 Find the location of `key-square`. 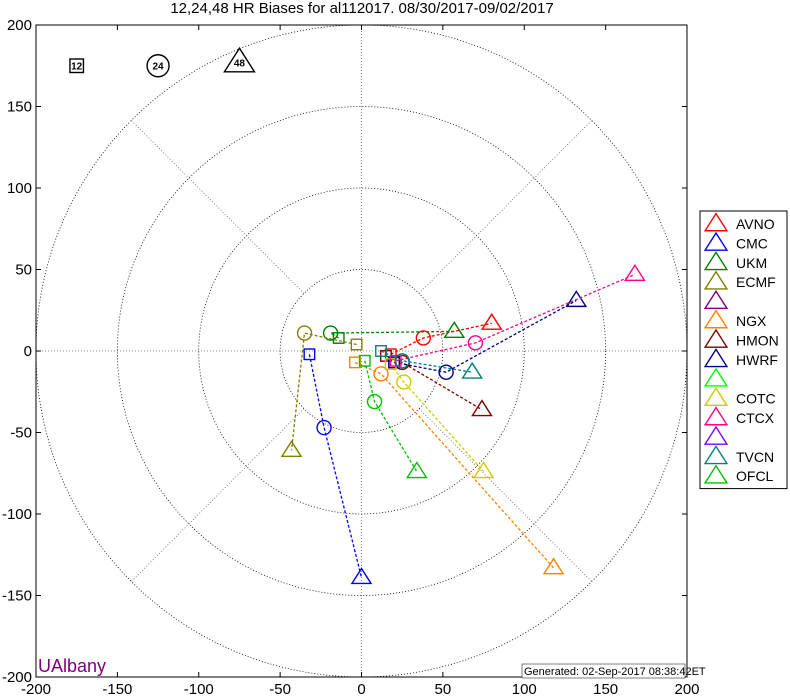

key-square is located at coordinates (77, 66).